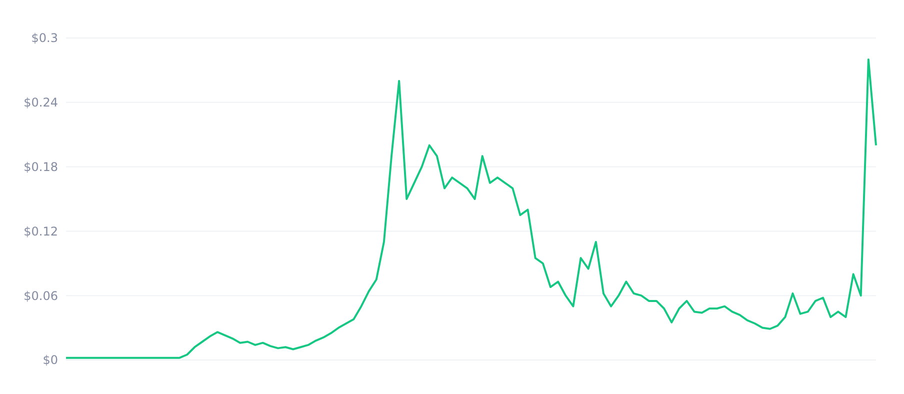 The height and width of the screenshot is (394, 904). I want to click on y-tick-label: $0.12, so click(41, 231).